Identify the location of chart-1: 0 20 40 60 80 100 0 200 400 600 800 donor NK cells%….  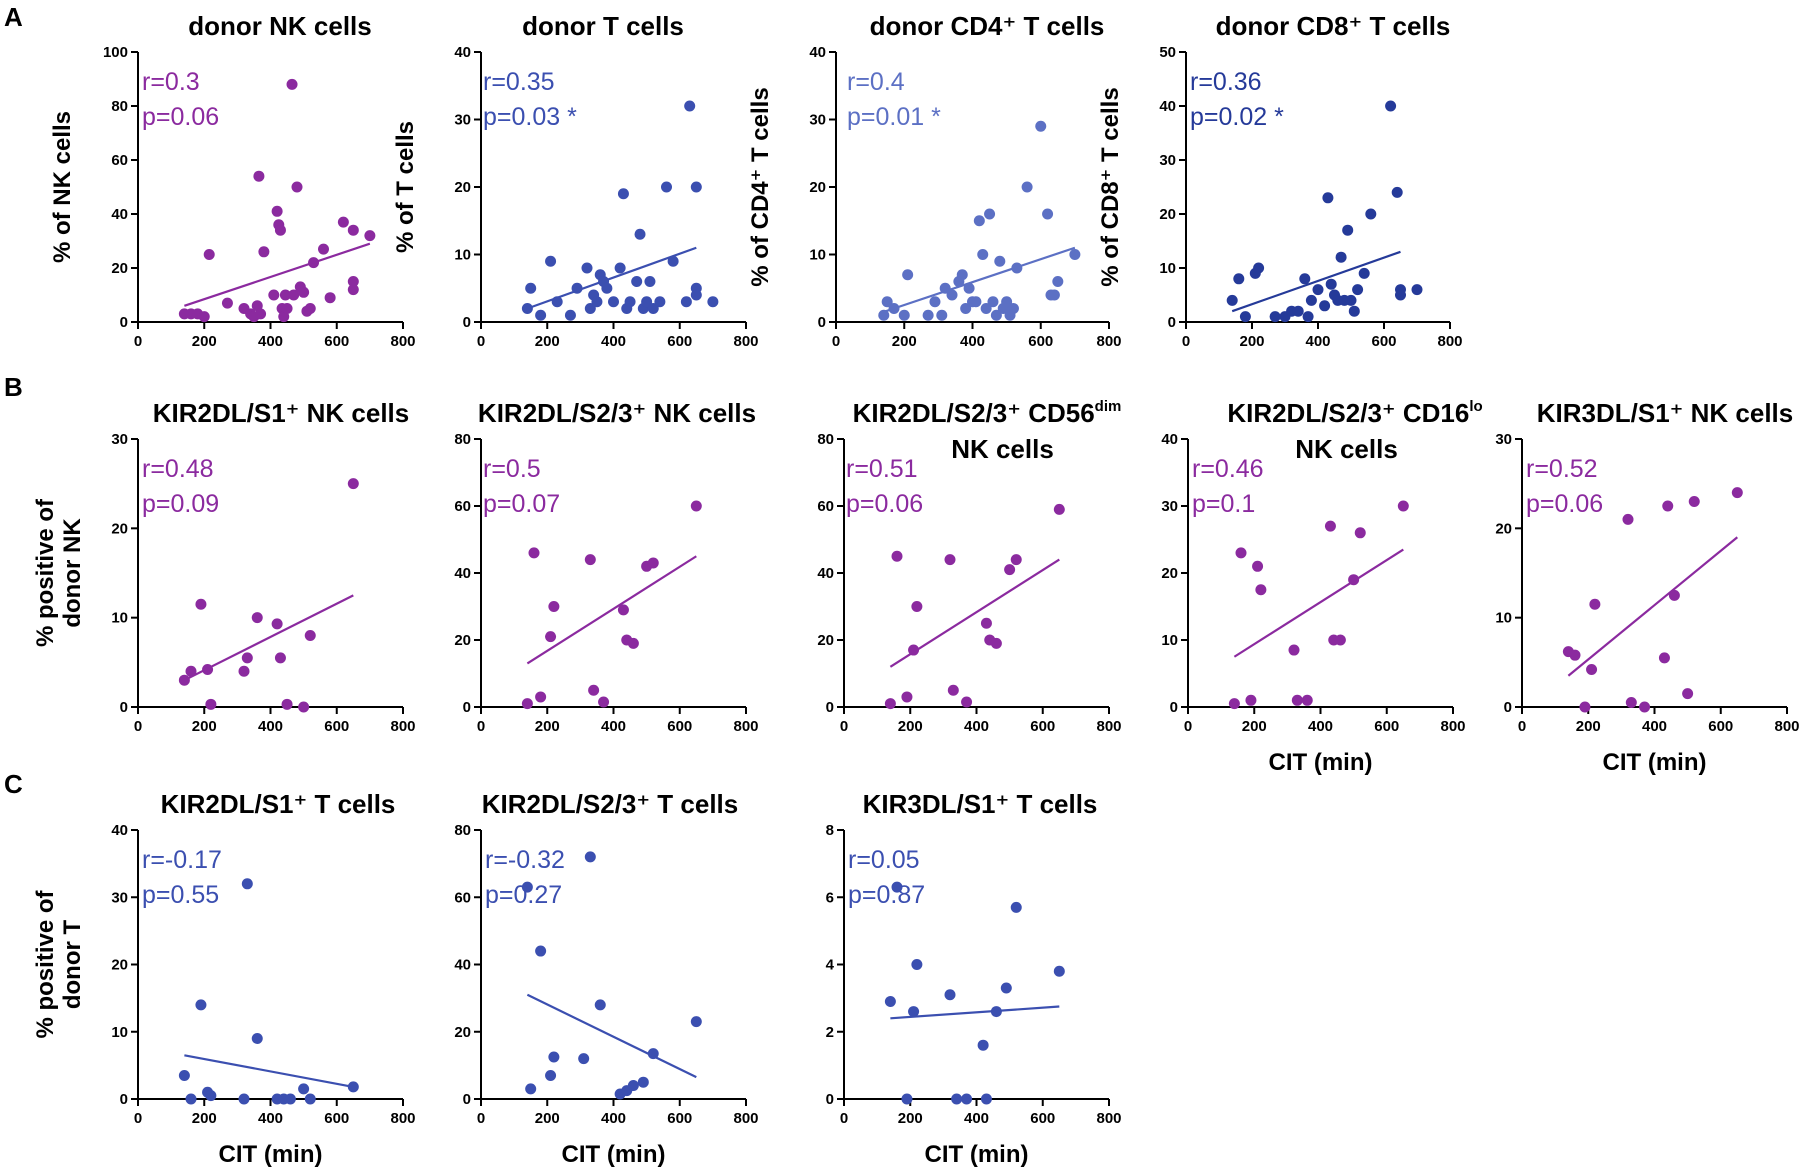
(232, 180).